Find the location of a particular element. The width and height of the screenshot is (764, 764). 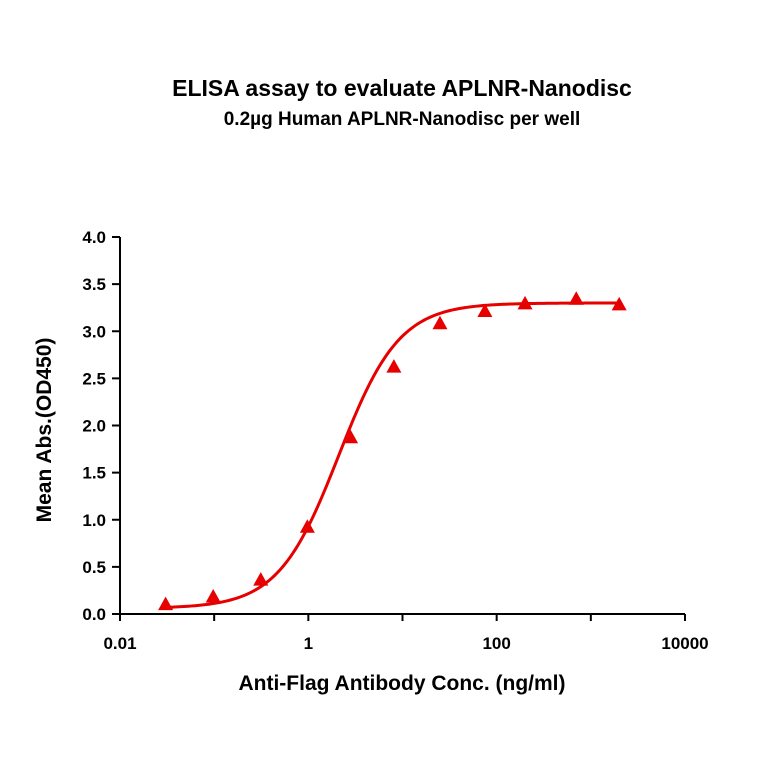

y-tick-label: 0.5 is located at coordinates (94, 567).